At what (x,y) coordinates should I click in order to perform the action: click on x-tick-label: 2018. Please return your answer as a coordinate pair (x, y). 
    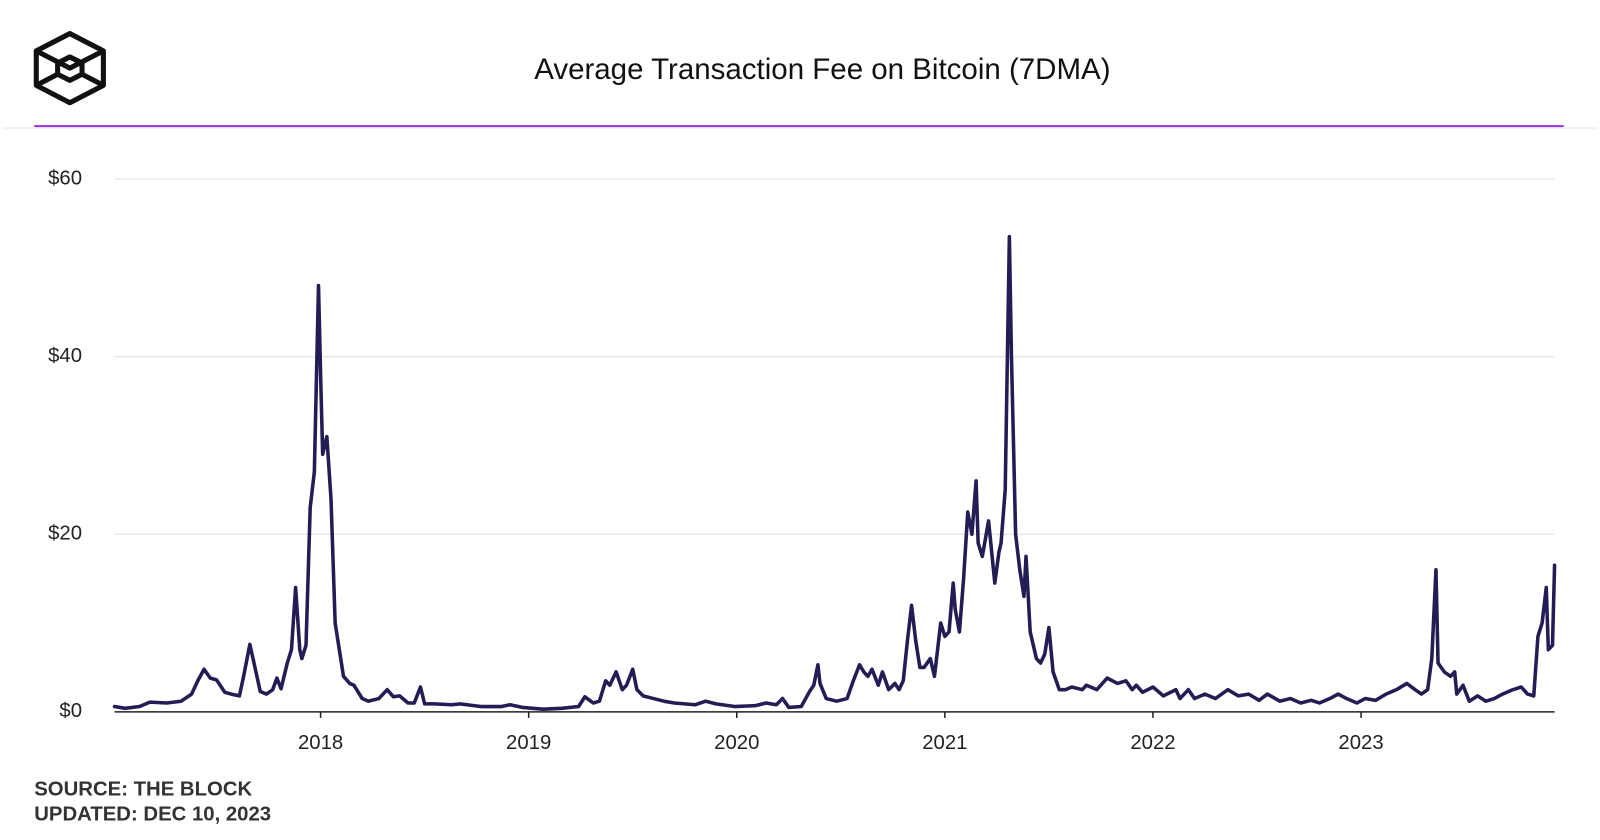
    Looking at the image, I should click on (320, 743).